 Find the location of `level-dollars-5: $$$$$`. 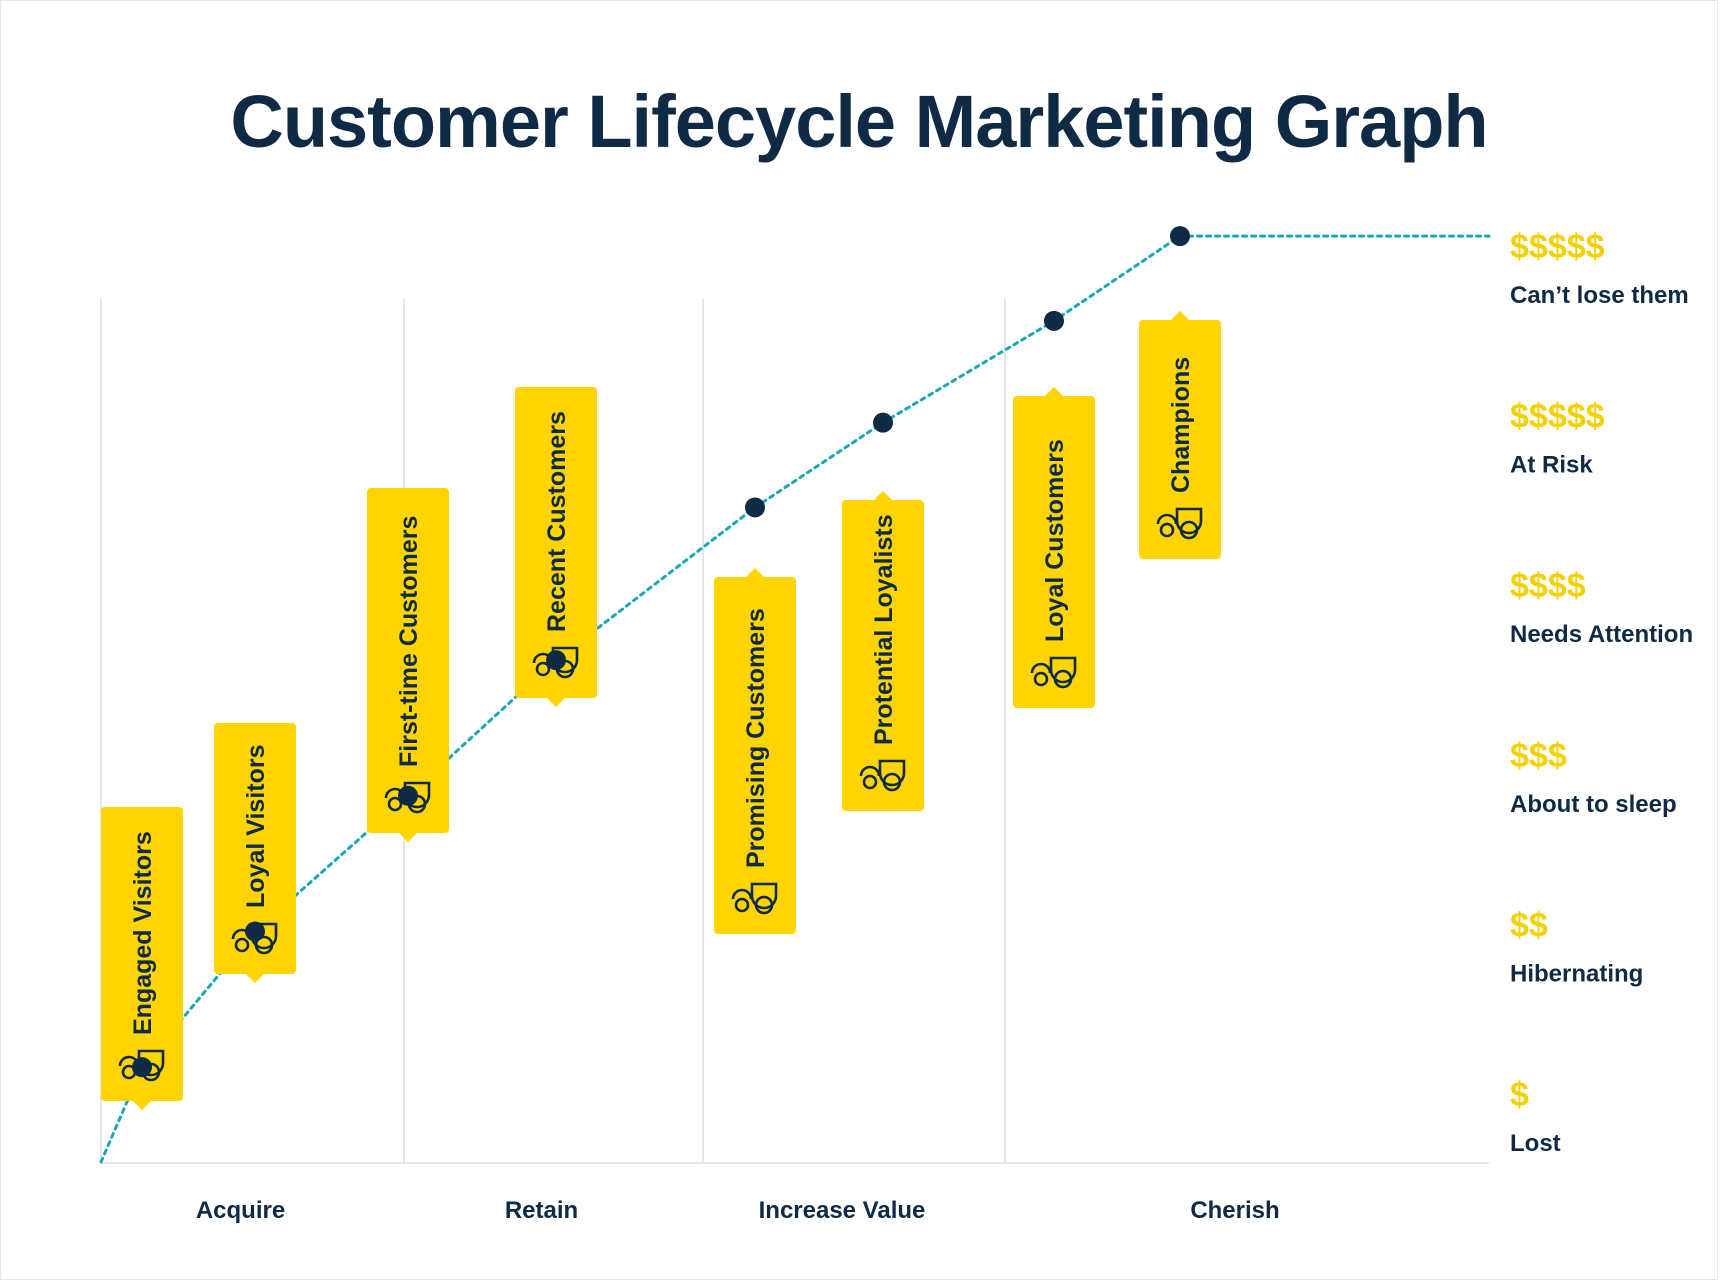

level-dollars-5: $$$$$ is located at coordinates (1557, 247).